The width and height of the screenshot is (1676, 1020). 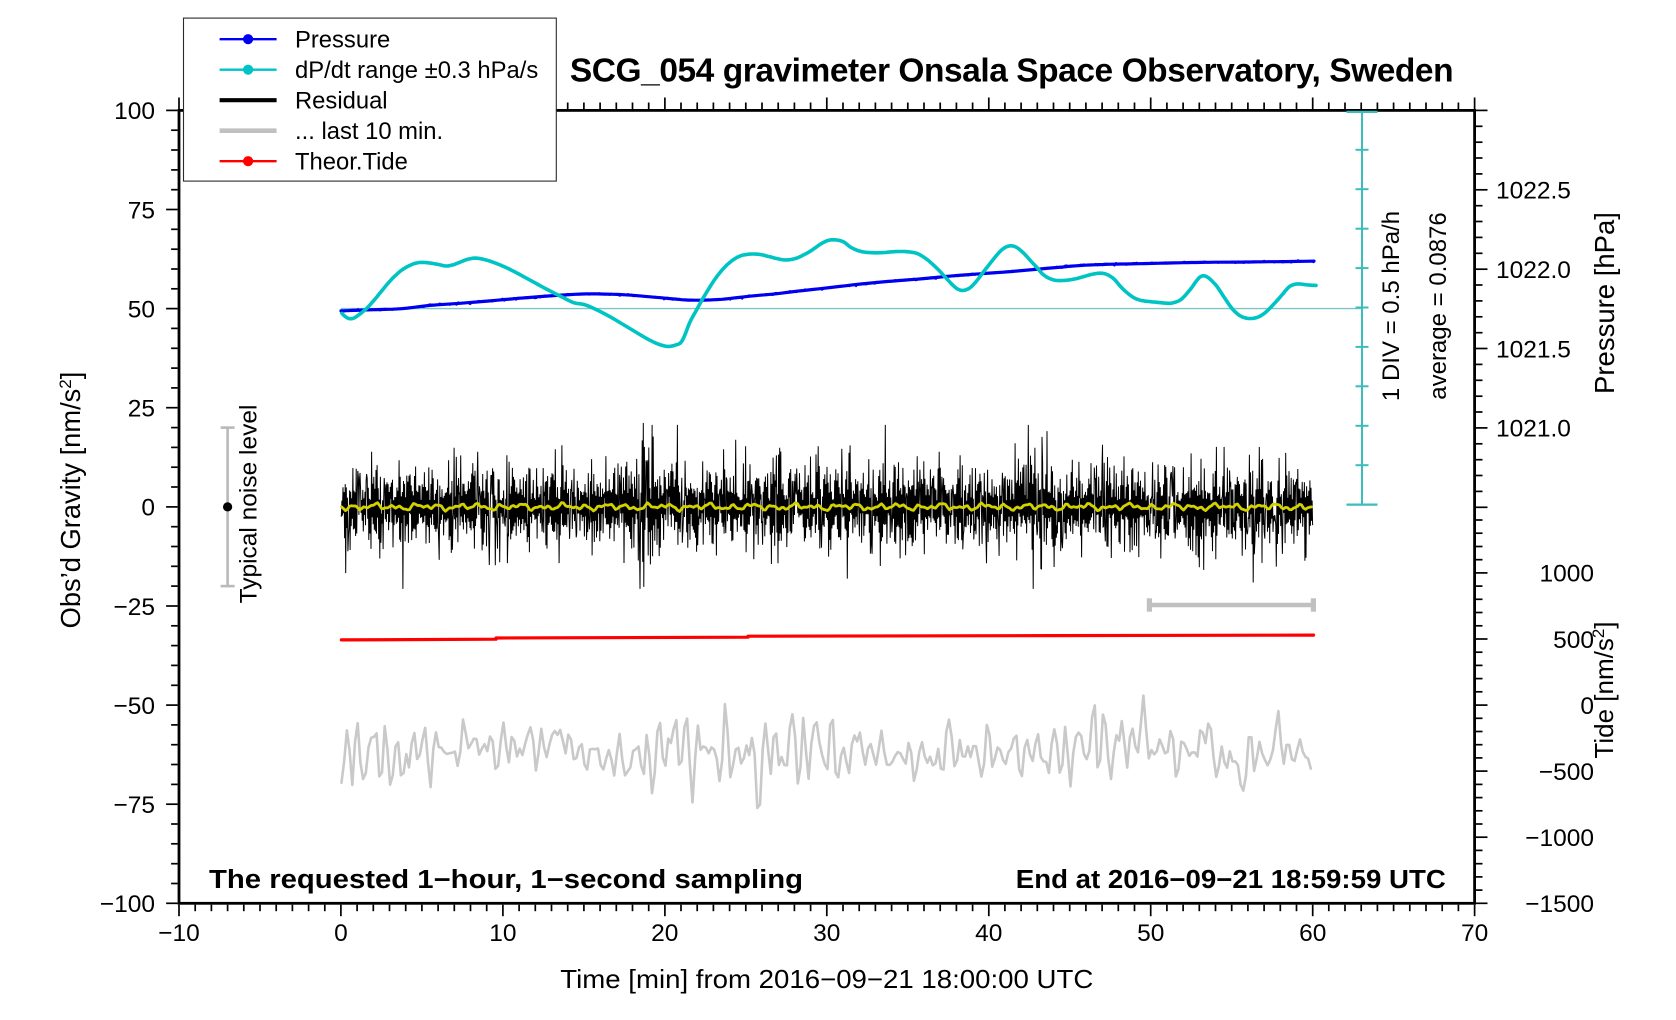 I want to click on svg-text: Typical noise level, so click(x=249, y=504).